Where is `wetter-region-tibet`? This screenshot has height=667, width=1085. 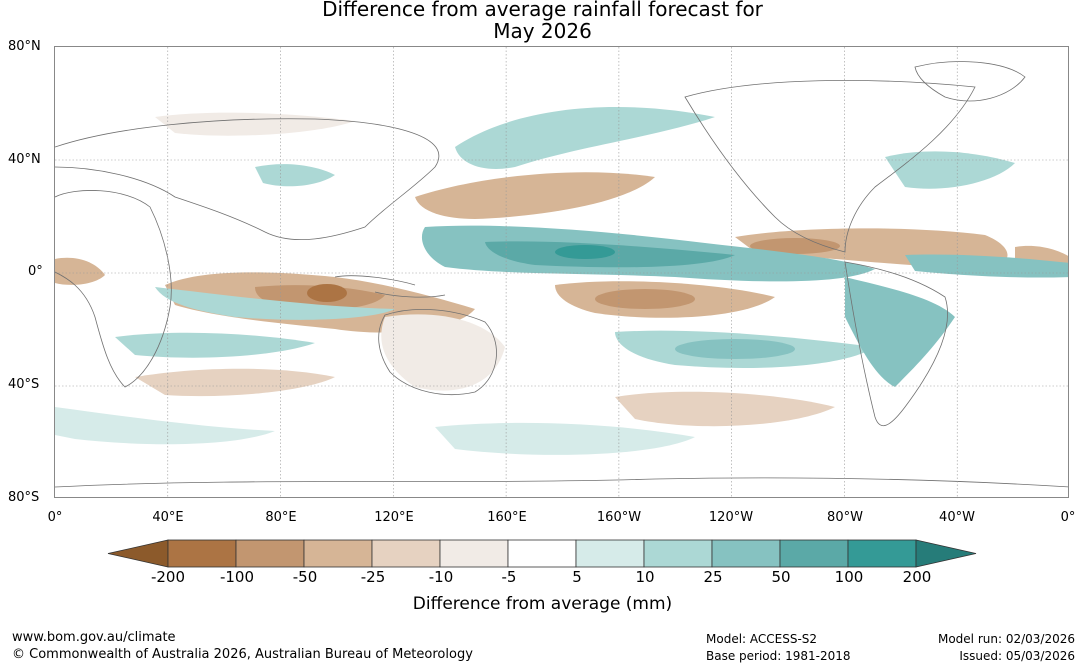
wetter-region-tibet is located at coordinates (295, 175).